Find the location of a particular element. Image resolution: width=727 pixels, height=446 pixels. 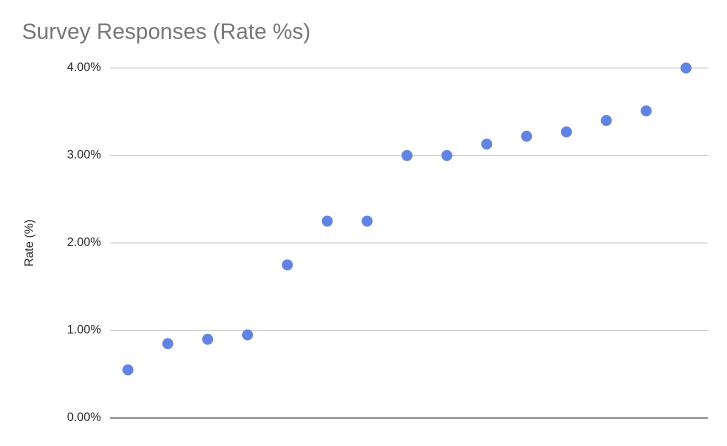

y-tick-label: 4.00% is located at coordinates (84, 67).